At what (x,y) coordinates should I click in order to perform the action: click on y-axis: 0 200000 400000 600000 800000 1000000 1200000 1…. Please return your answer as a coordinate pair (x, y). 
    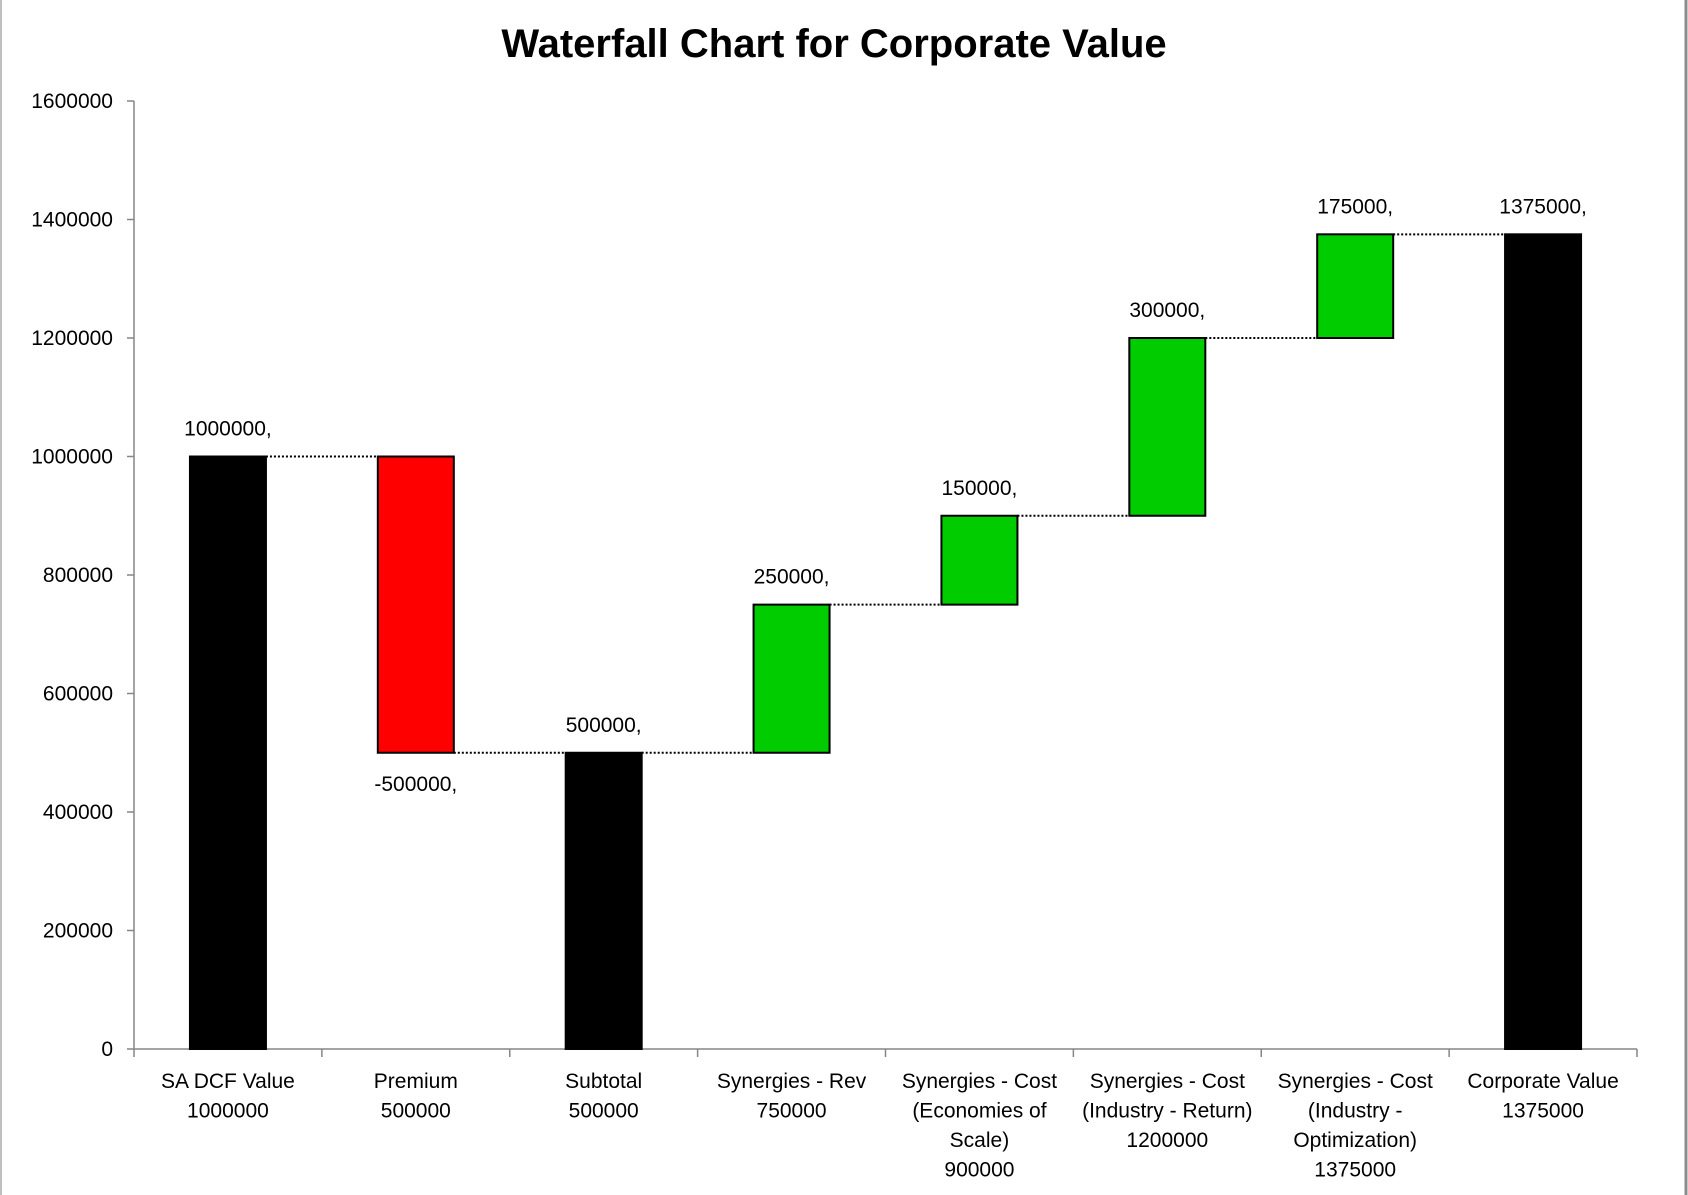
    Looking at the image, I should click on (83, 575).